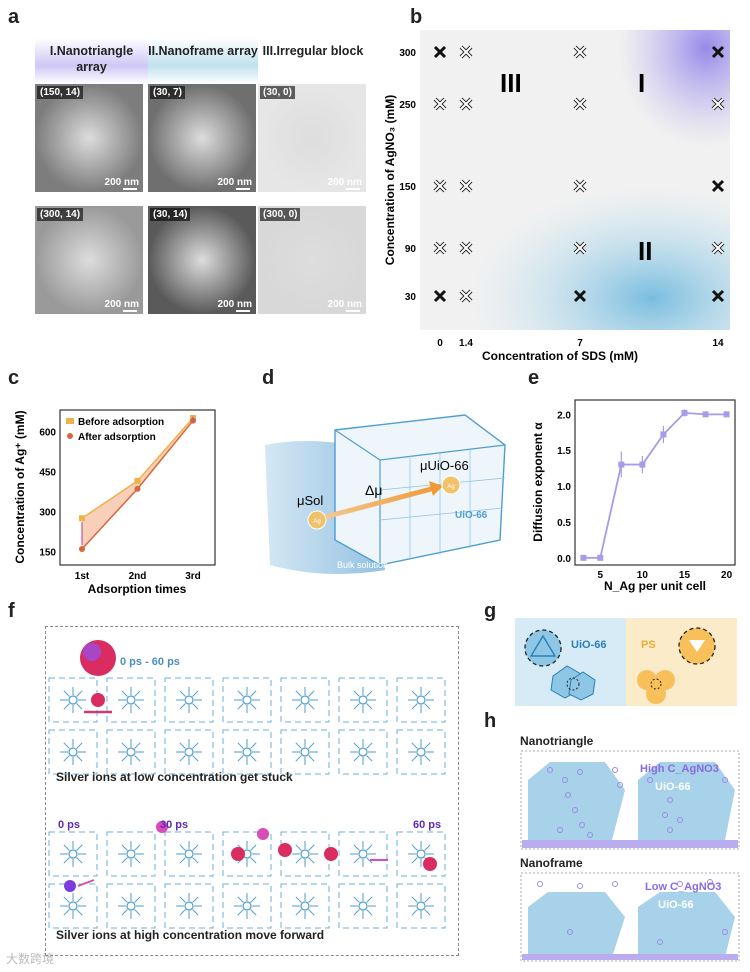 This screenshot has height=972, width=750. I want to click on ag-ion-solution, so click(317, 520).